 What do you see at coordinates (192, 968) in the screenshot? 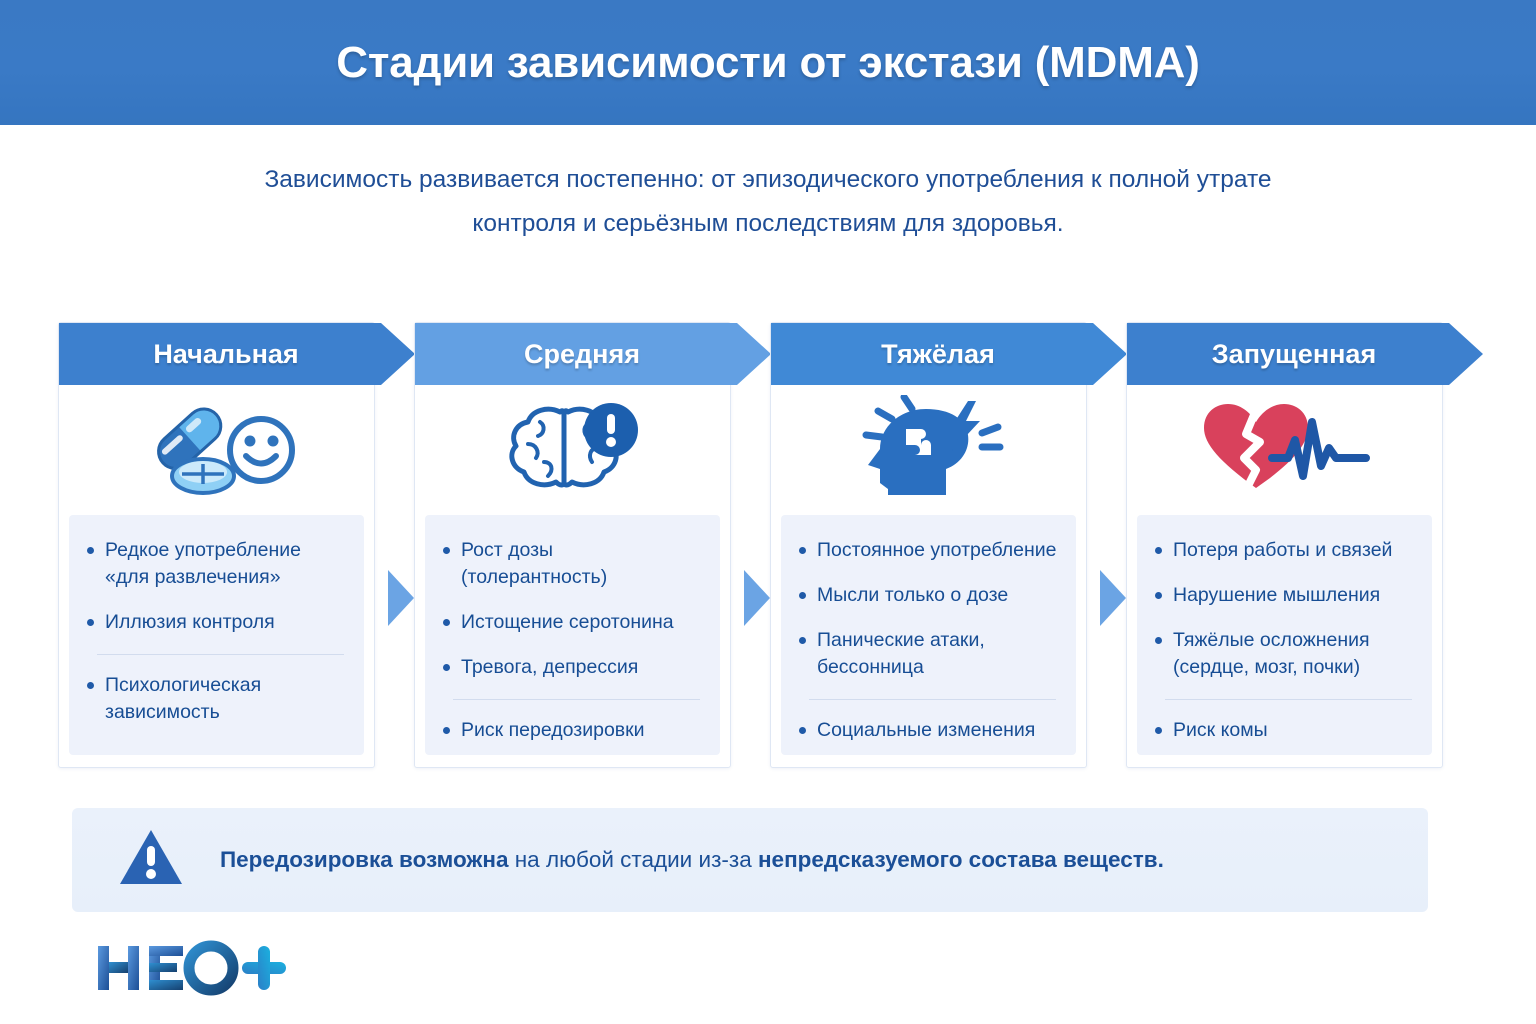
I see `neo-plus-logo` at bounding box center [192, 968].